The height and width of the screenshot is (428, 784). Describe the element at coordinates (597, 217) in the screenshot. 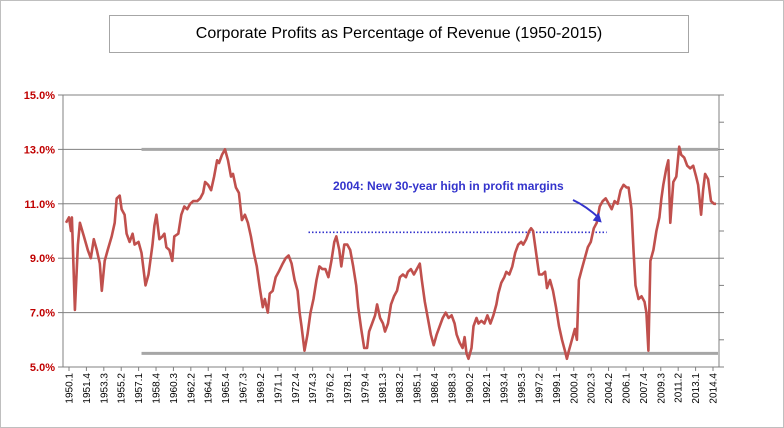

I see `annotation-arrowhead` at that location.